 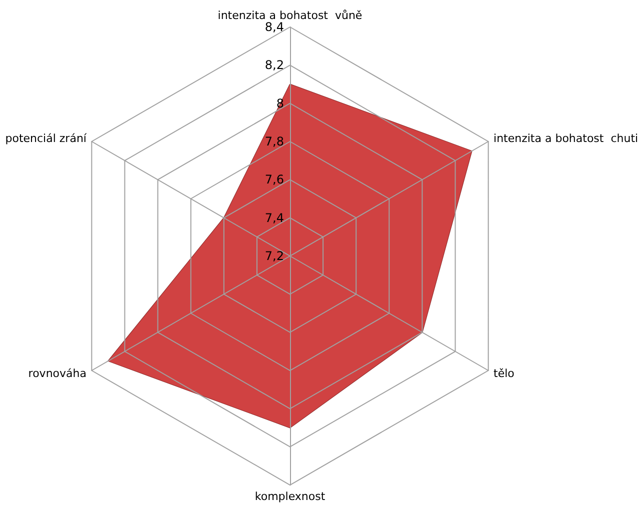 What do you see at coordinates (274, 179) in the screenshot?
I see `y-tick-label: 7,6` at bounding box center [274, 179].